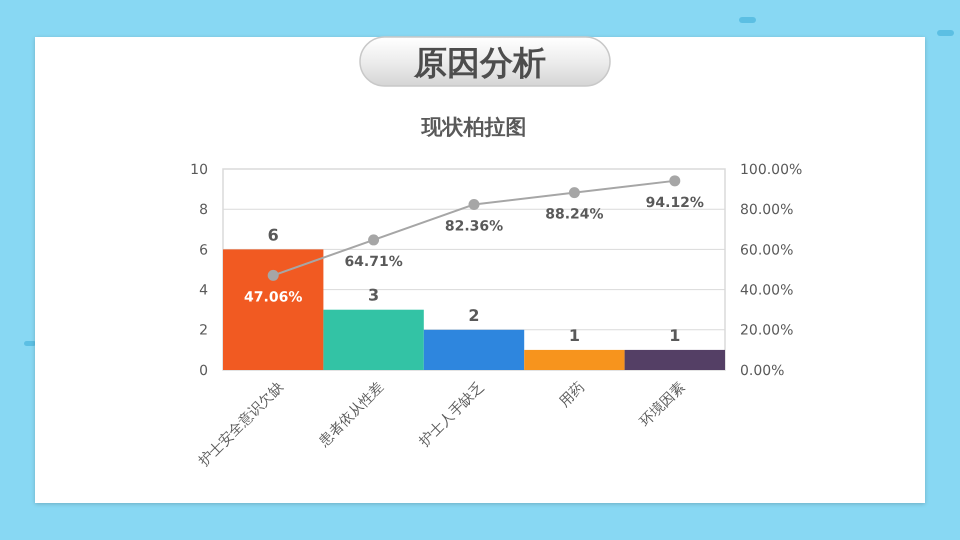  What do you see at coordinates (767, 210) in the screenshot?
I see `y2-tick-label: 80.00%` at bounding box center [767, 210].